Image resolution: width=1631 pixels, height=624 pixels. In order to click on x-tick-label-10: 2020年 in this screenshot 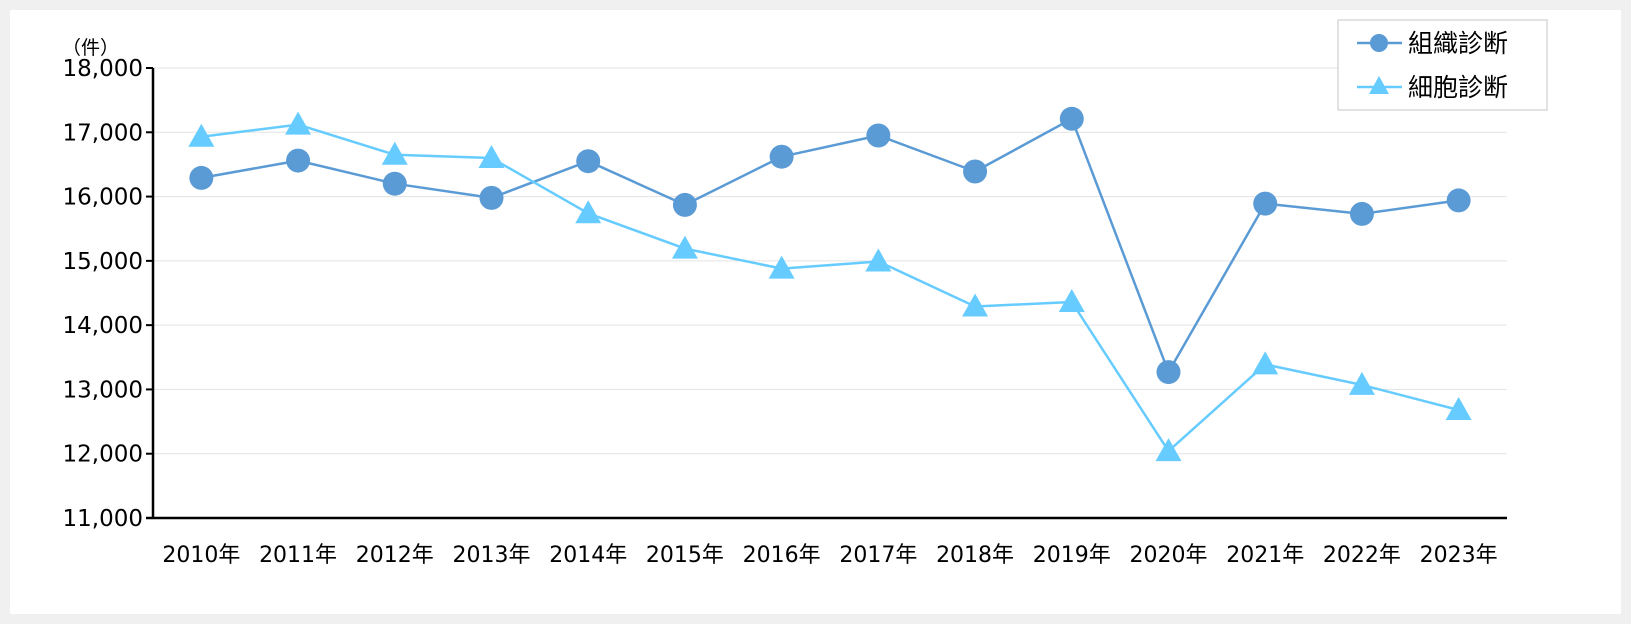, I will do `click(1169, 555)`.